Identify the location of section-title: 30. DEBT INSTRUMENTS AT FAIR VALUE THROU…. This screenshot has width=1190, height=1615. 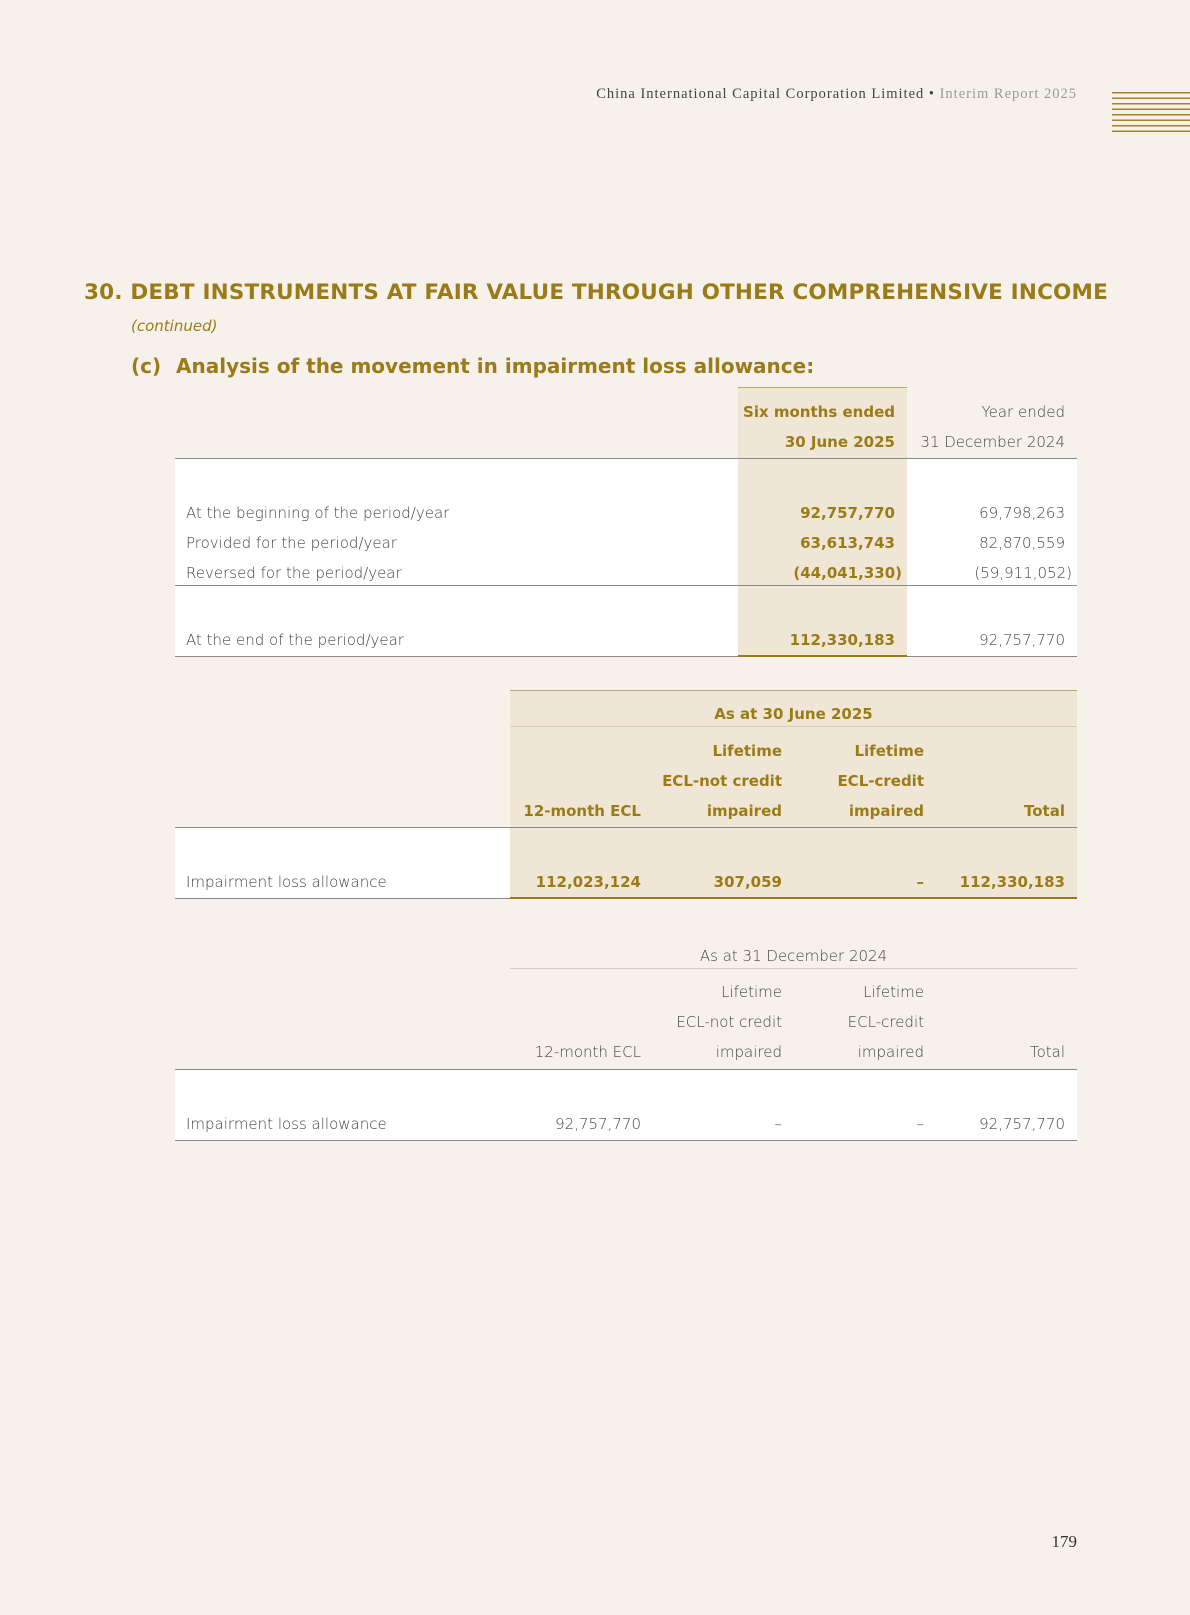
(596, 292).